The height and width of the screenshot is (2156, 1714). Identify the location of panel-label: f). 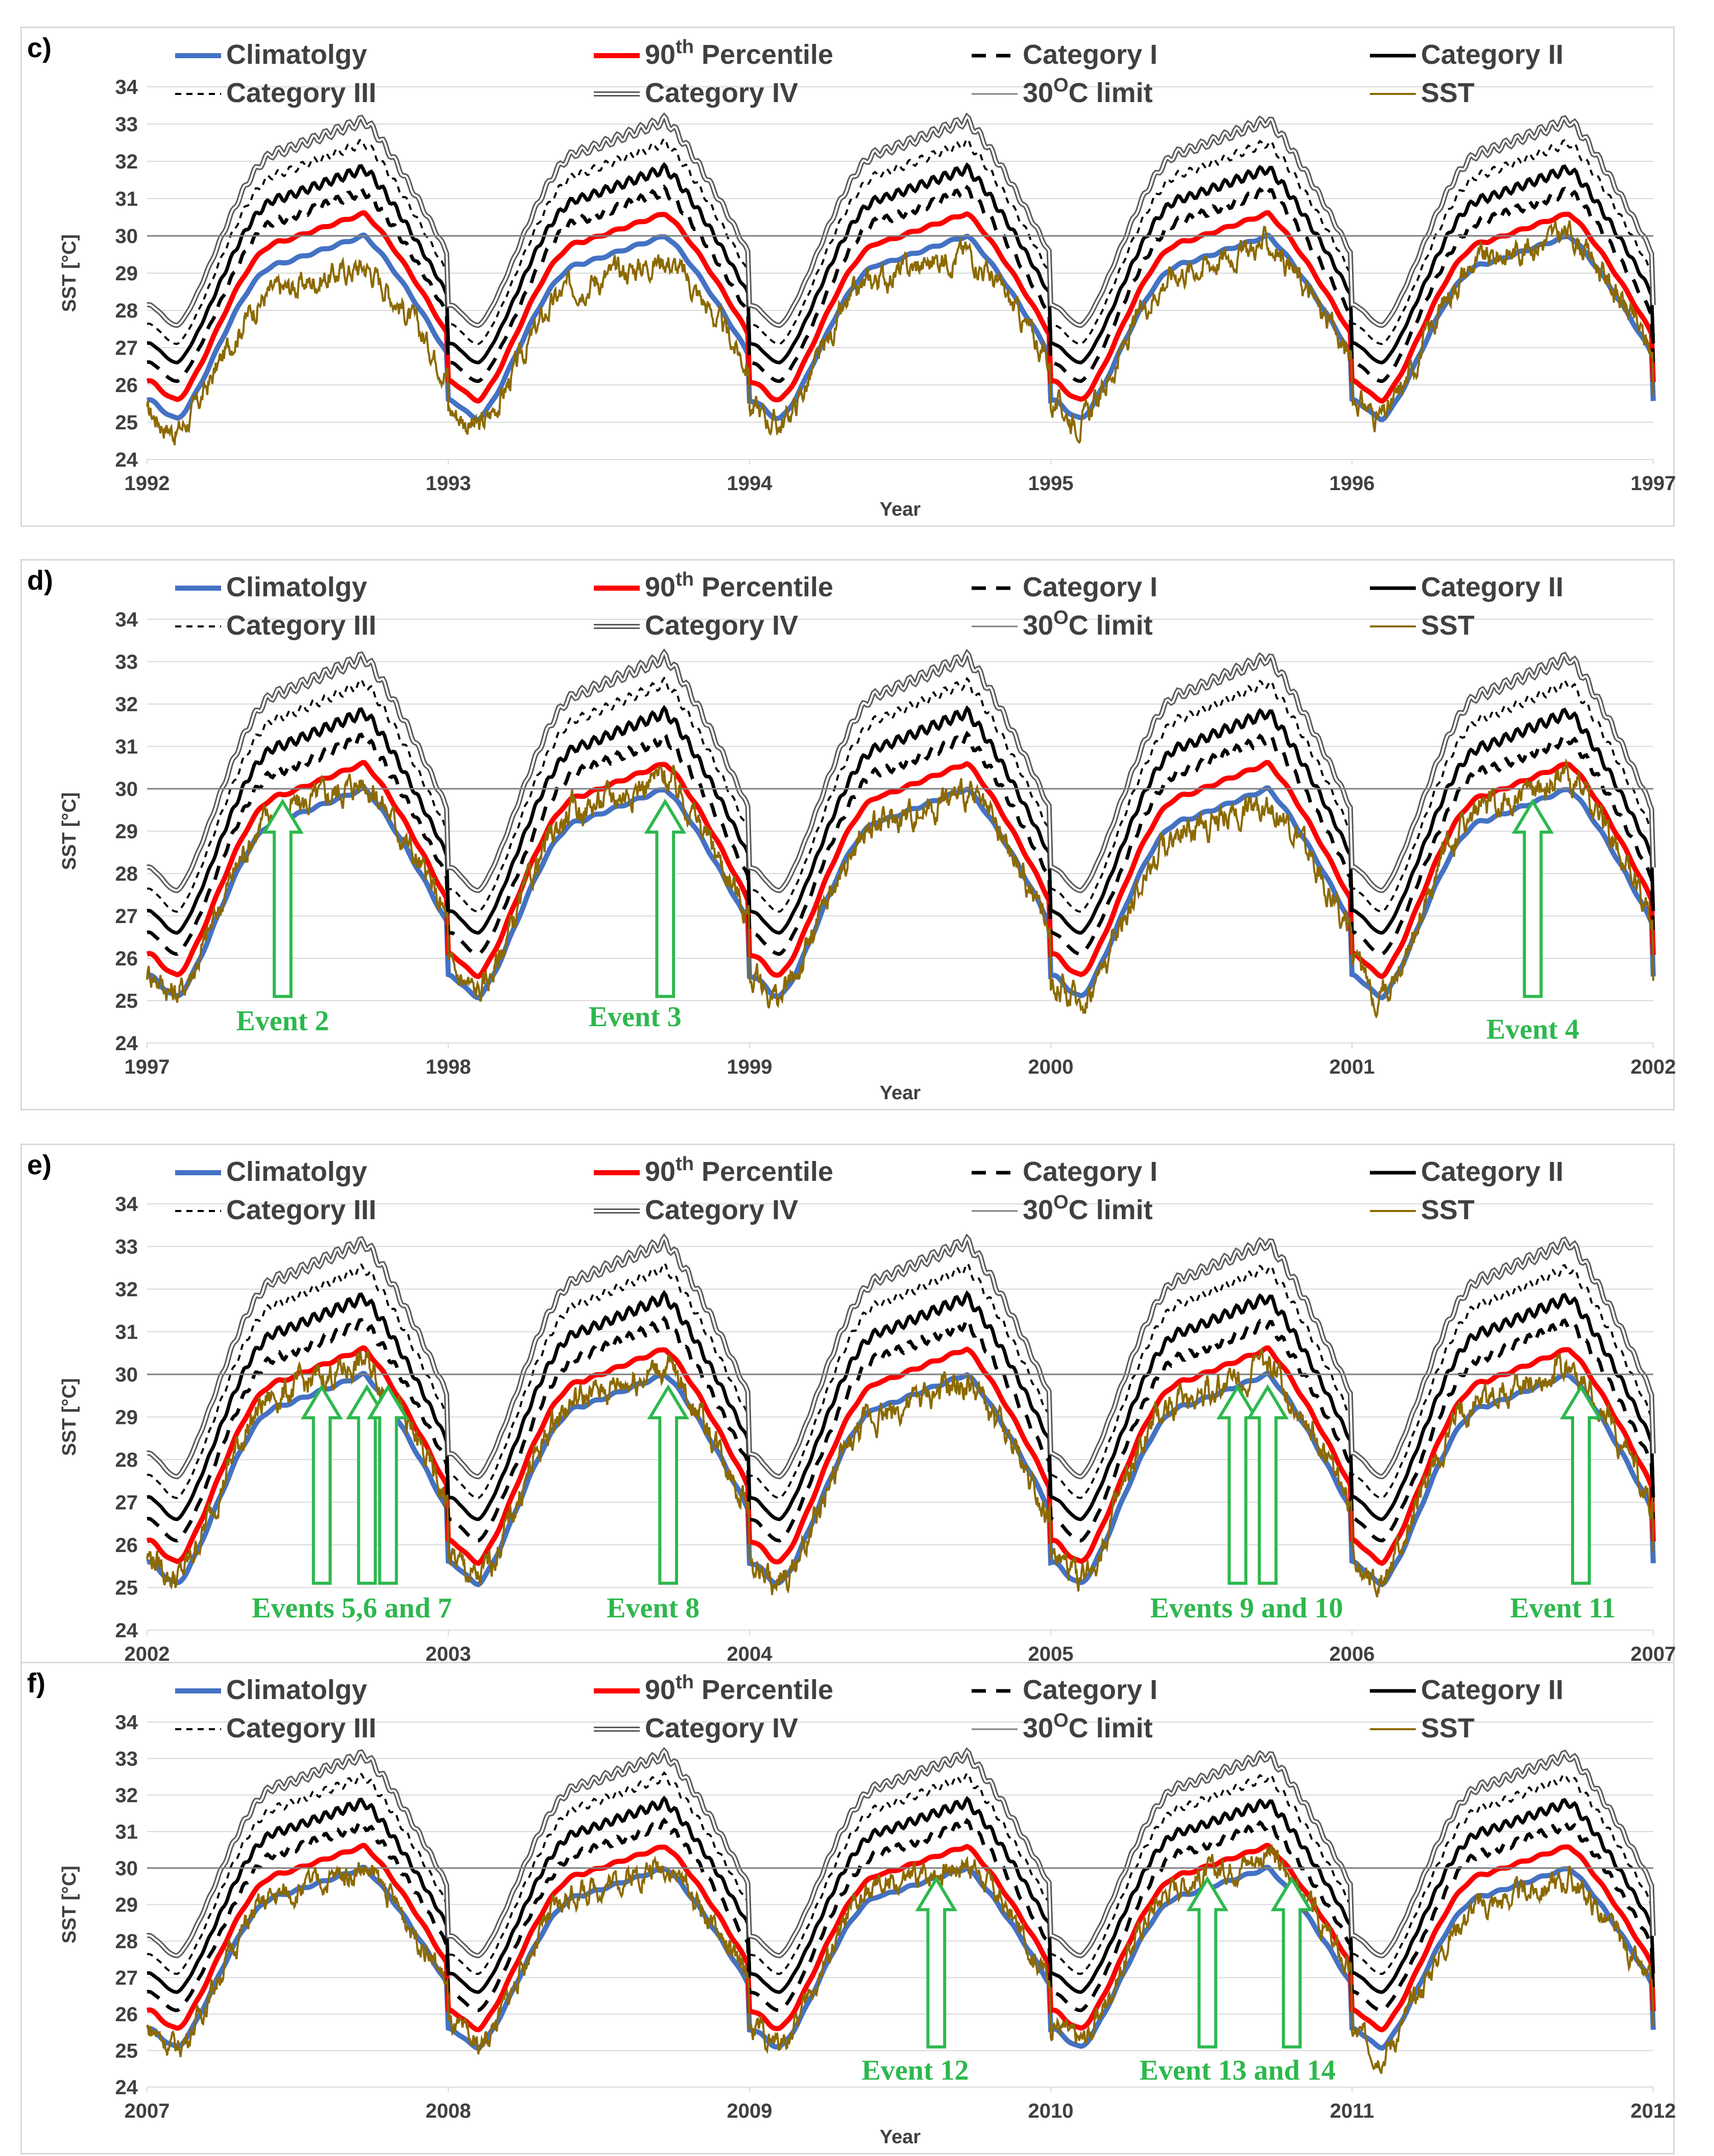
(36, 1683).